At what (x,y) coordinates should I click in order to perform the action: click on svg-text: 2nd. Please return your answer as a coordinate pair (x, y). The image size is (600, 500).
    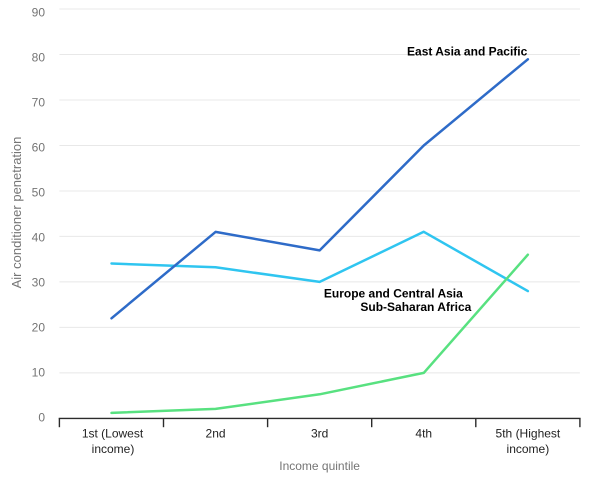
    Looking at the image, I should click on (216, 433).